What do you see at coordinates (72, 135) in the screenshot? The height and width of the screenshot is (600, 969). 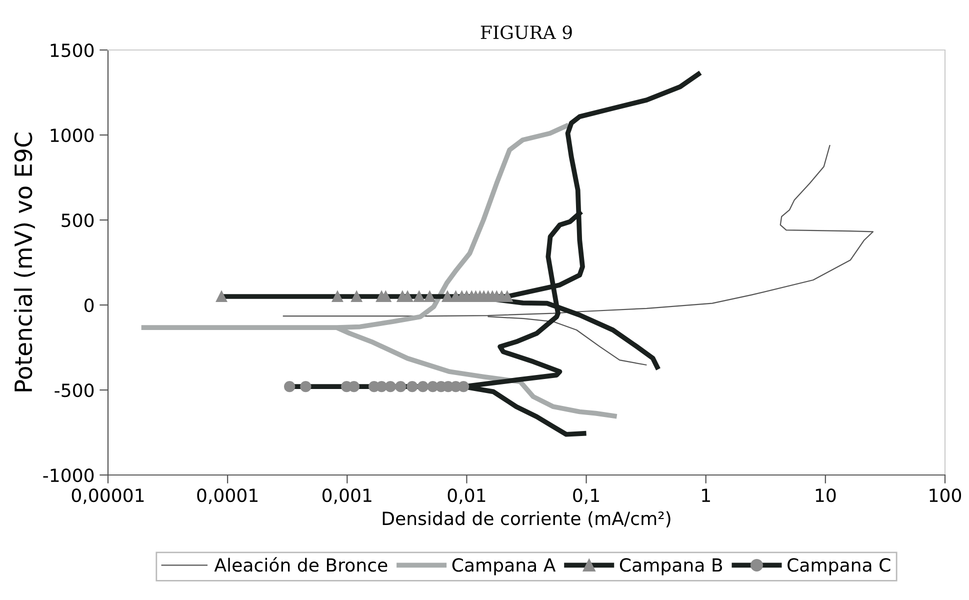 I see `y-tick-label: 1000` at bounding box center [72, 135].